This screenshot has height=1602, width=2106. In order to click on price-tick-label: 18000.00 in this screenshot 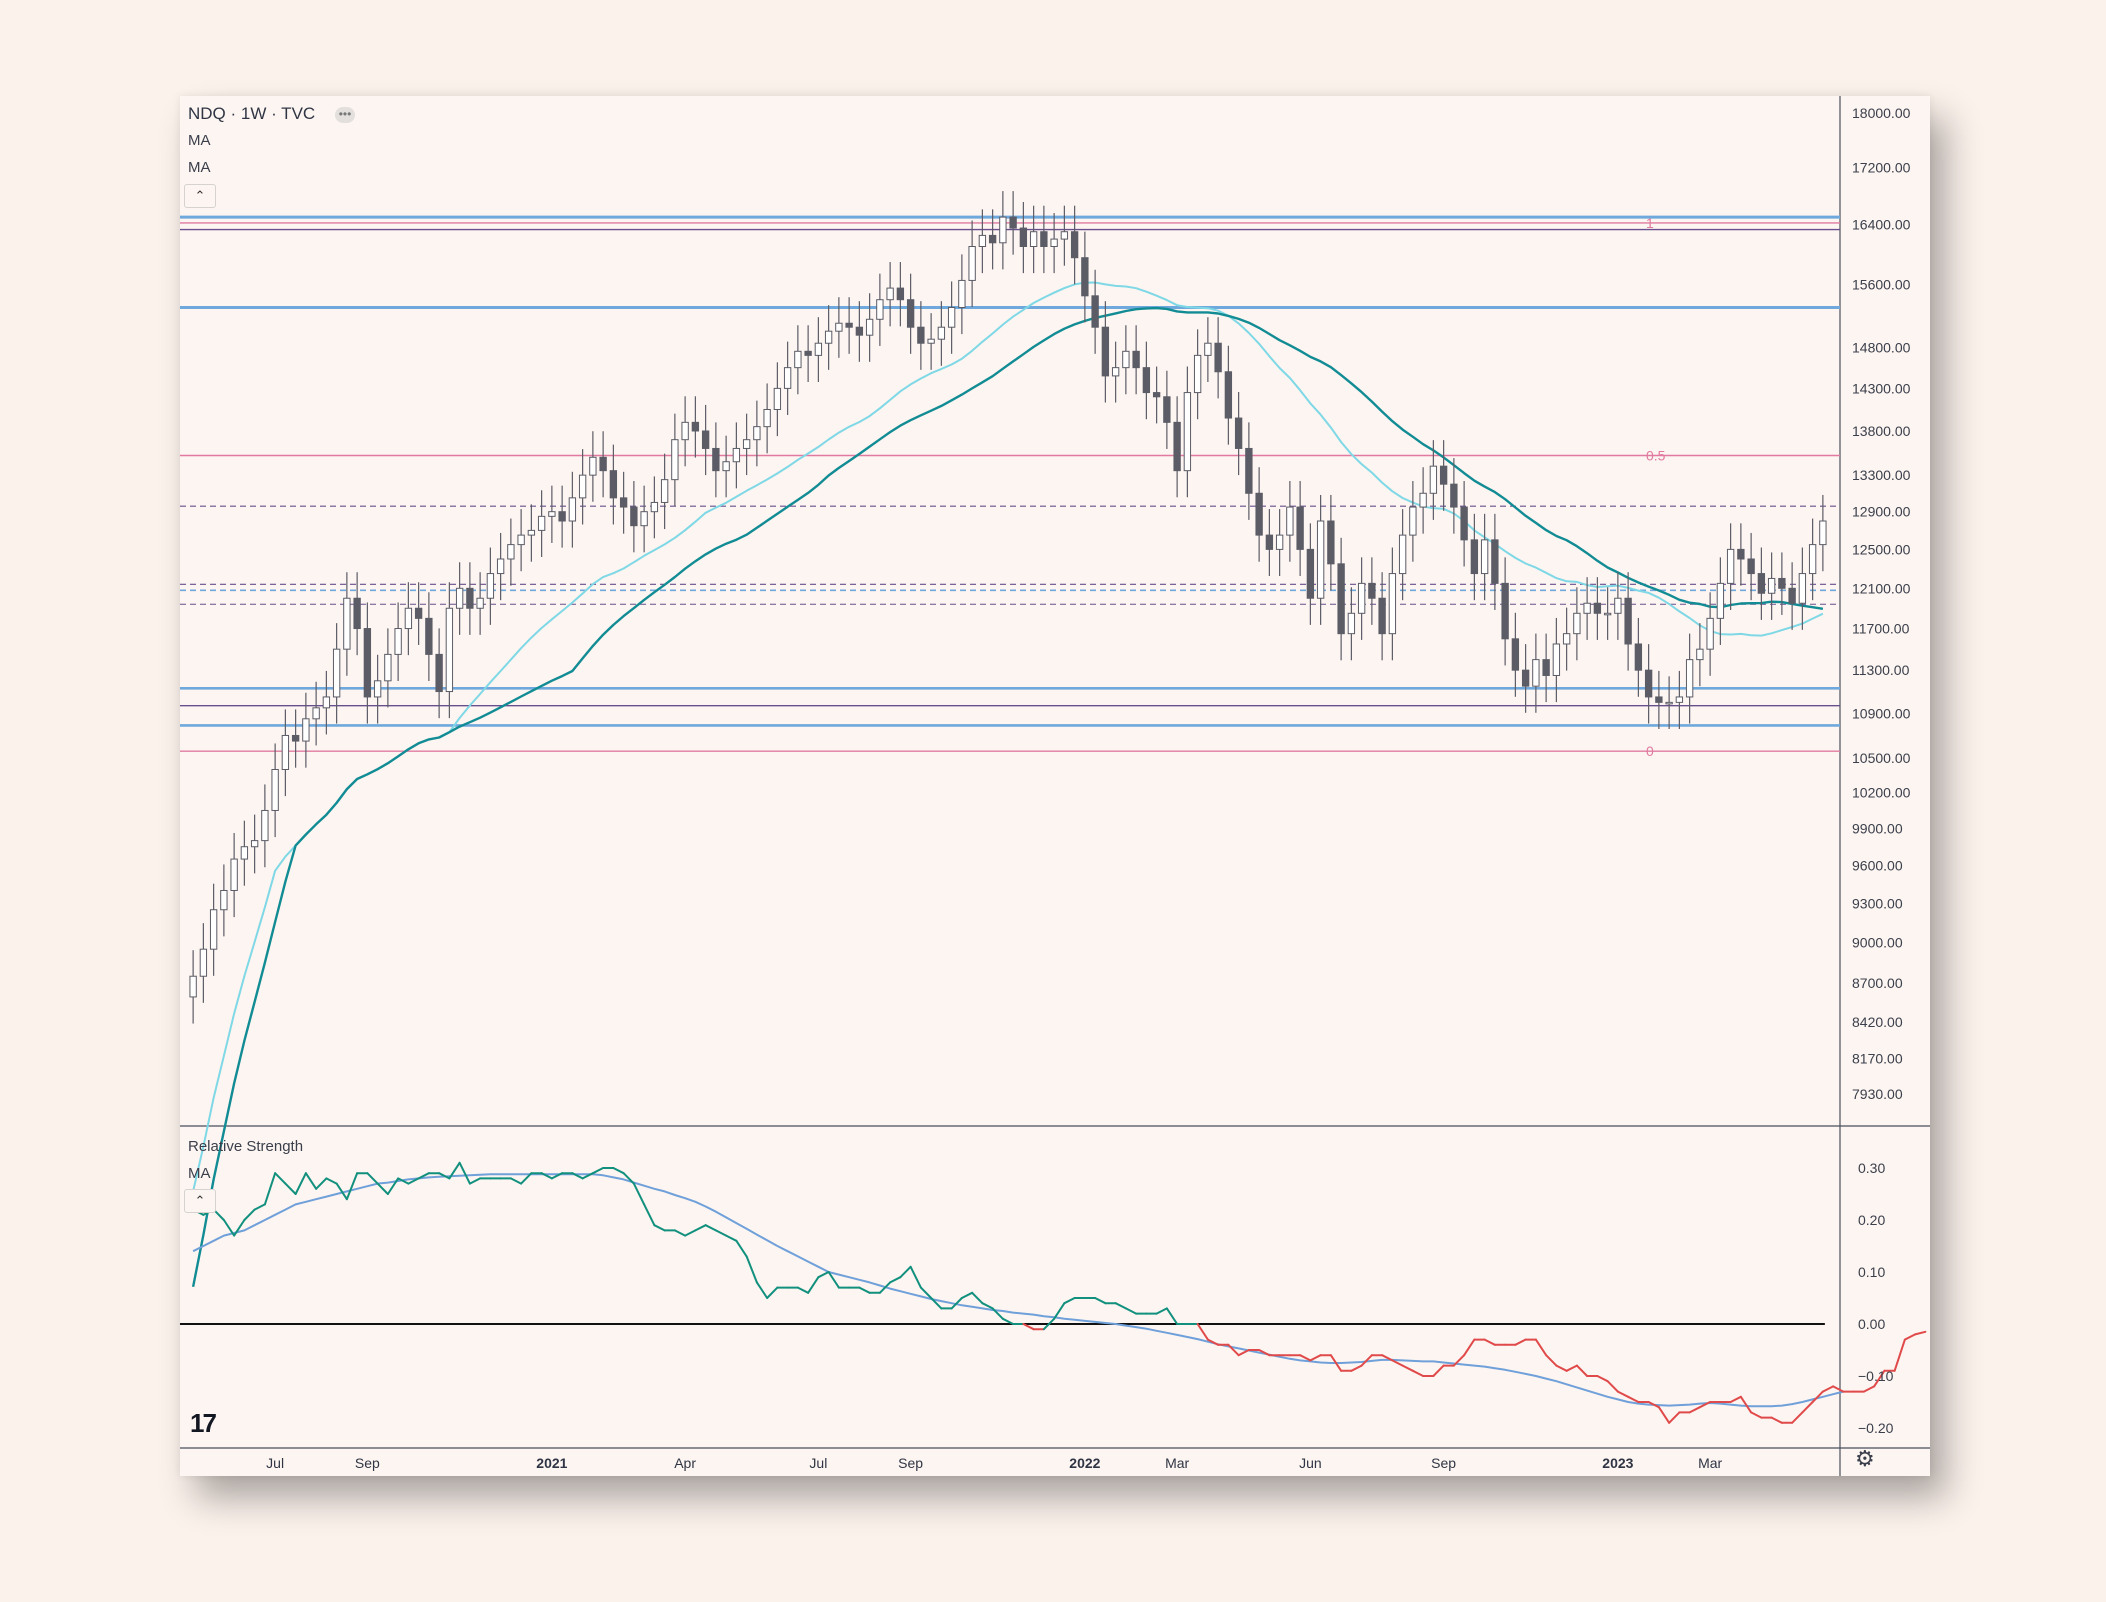, I will do `click(1881, 113)`.